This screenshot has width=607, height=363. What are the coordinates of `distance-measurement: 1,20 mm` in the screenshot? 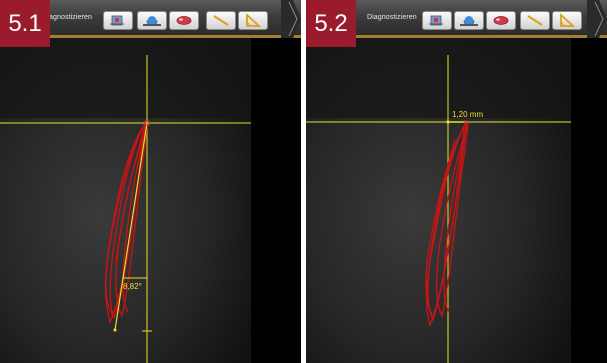 It's located at (464, 117).